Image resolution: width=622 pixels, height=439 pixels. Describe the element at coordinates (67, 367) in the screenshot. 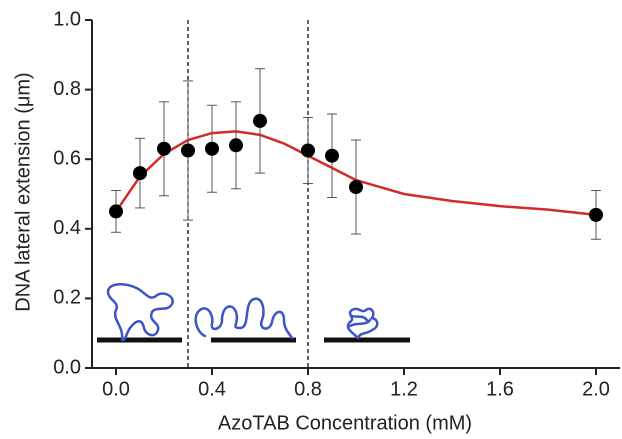

I see `y-tick-label: 0.0` at that location.